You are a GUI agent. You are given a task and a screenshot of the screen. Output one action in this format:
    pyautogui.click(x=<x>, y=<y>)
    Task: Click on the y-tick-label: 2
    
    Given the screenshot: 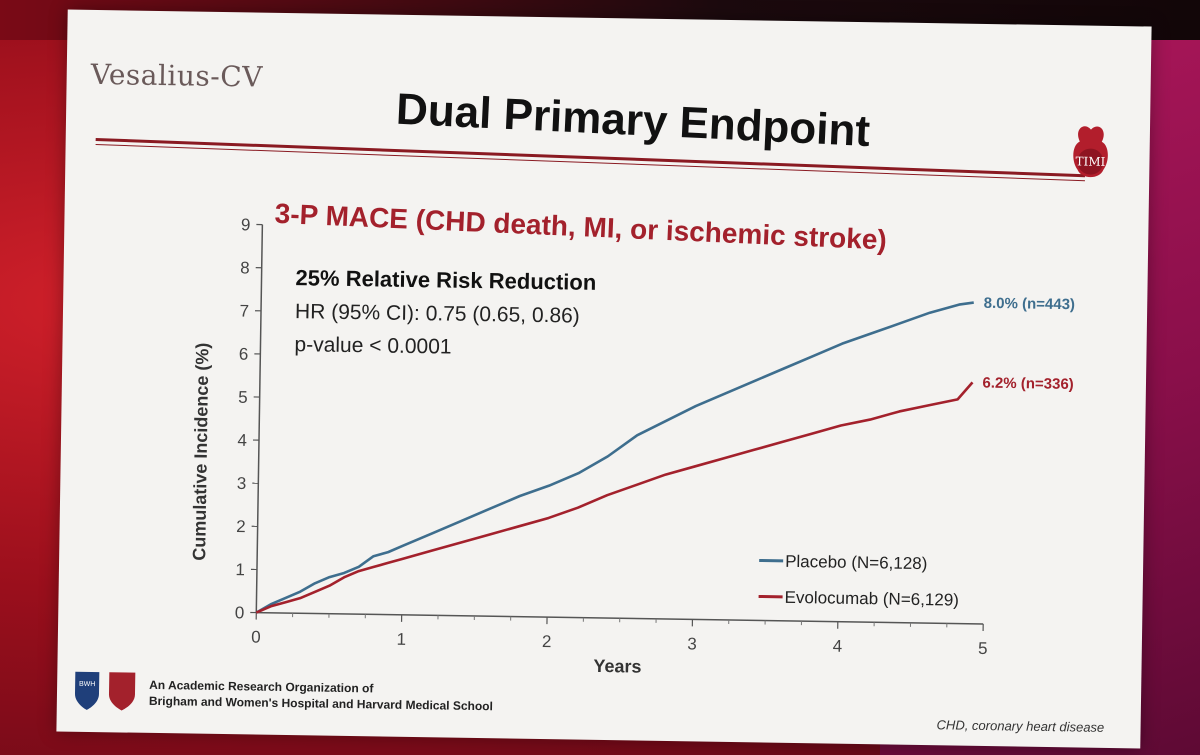 What is the action you would take?
    pyautogui.click(x=241, y=526)
    